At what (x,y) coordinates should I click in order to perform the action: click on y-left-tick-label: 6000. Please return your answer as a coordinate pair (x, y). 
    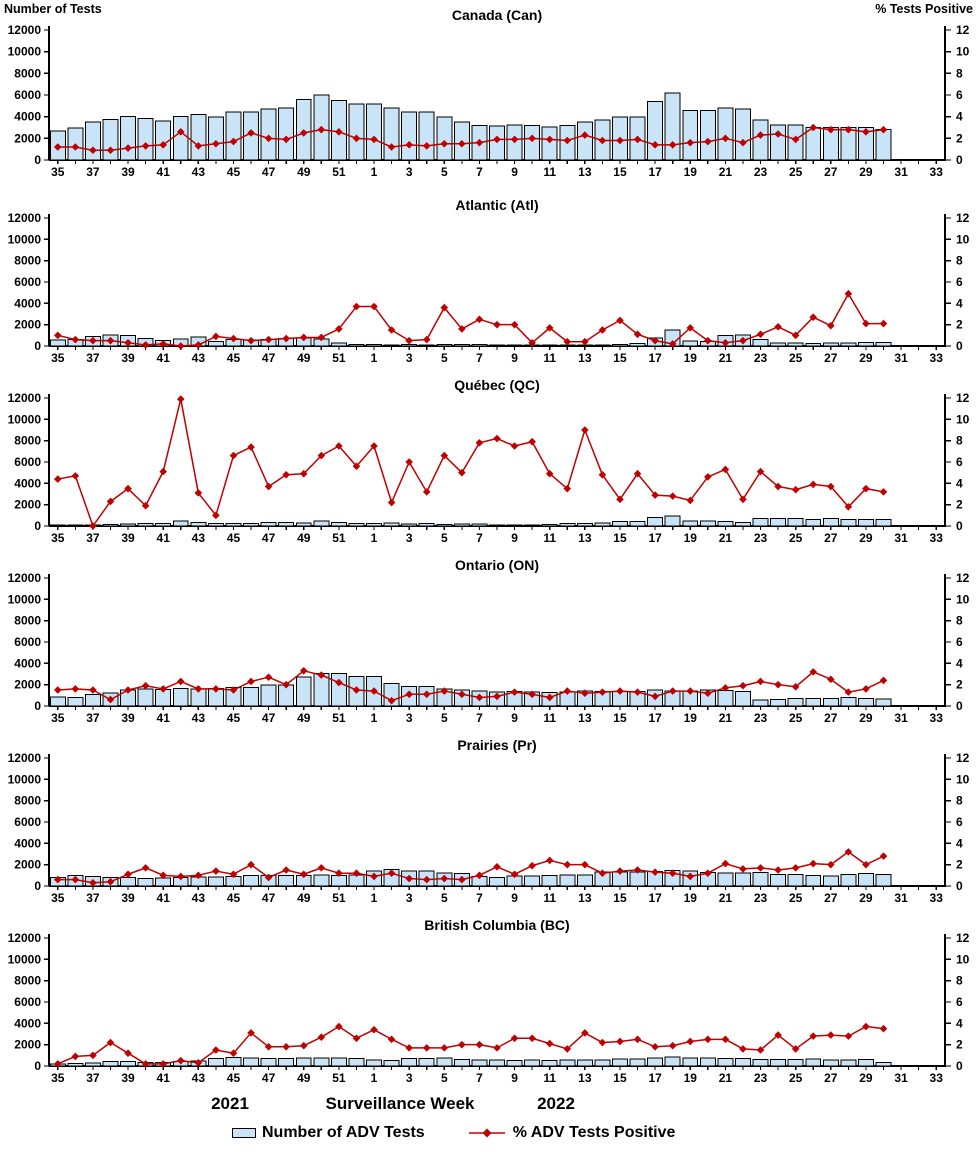
    Looking at the image, I should click on (27, 1002).